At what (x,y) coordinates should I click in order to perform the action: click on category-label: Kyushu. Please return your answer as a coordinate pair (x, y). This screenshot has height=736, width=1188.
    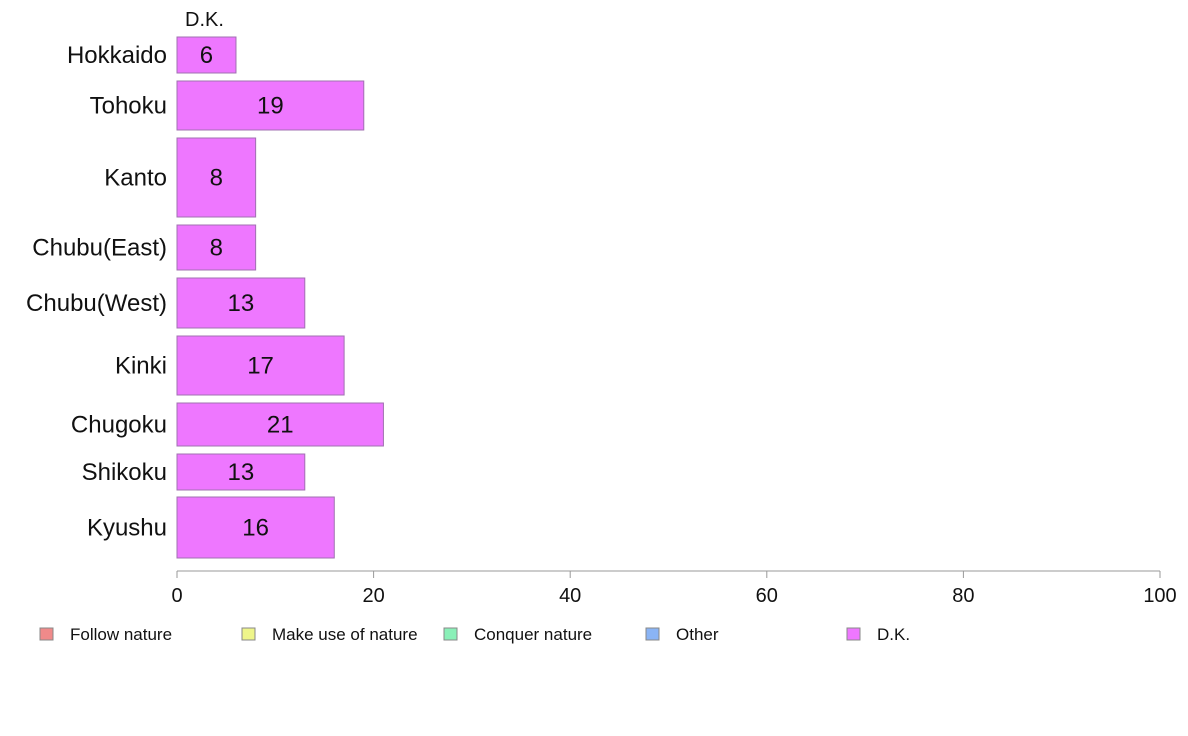
    Looking at the image, I should click on (127, 528).